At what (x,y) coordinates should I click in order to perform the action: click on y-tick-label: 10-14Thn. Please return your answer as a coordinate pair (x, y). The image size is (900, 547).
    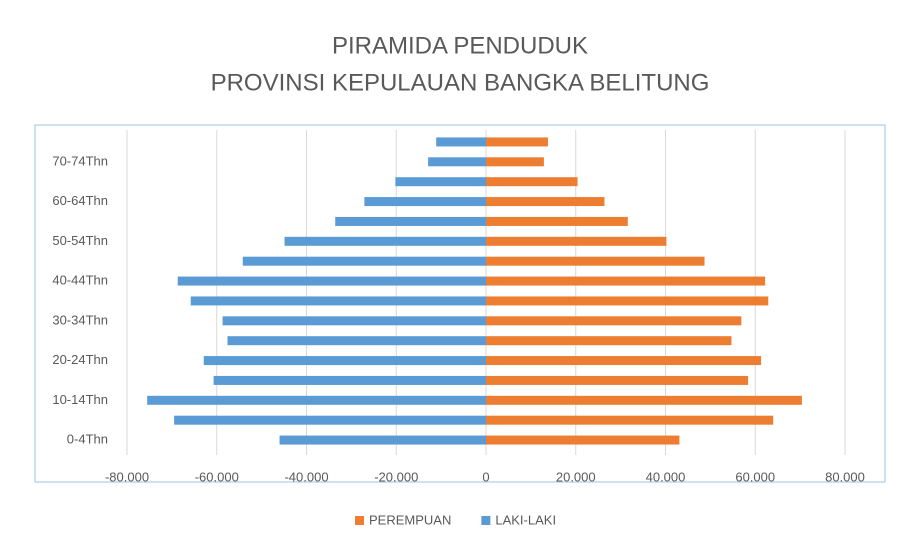
    Looking at the image, I should click on (80, 399).